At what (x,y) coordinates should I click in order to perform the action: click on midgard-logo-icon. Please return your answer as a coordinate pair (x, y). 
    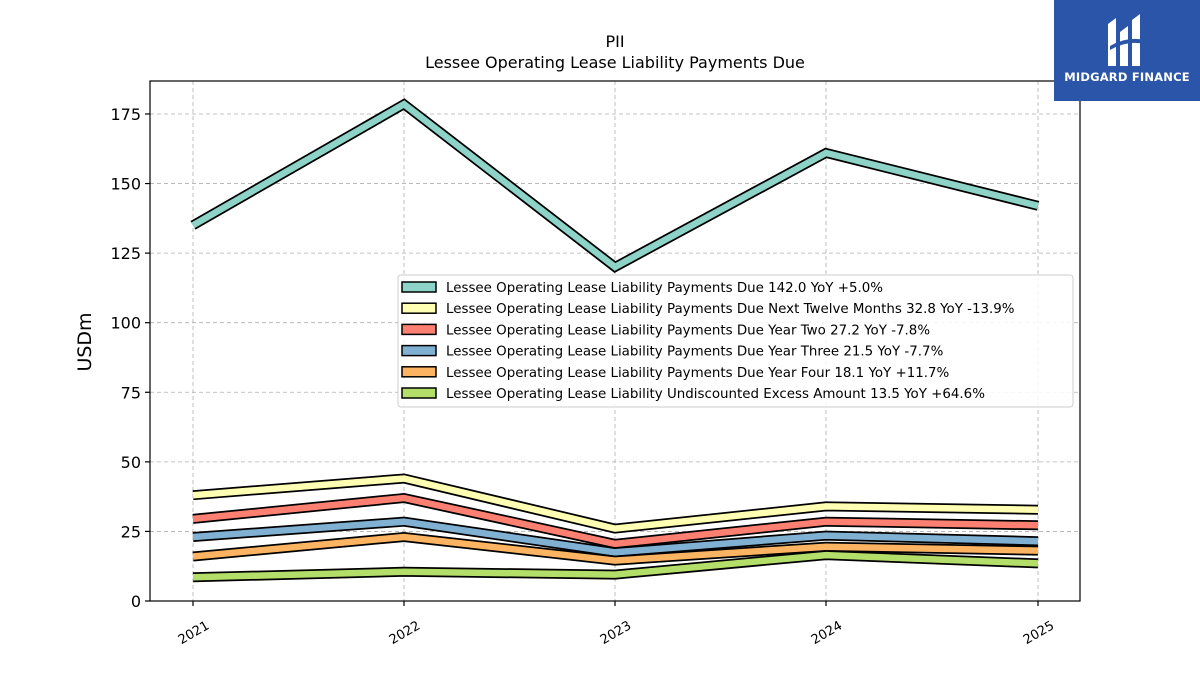
    Looking at the image, I should click on (1126, 40).